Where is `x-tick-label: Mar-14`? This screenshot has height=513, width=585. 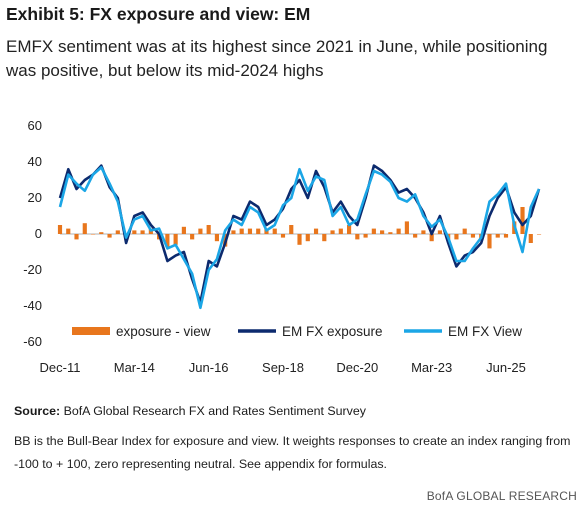
x-tick-label: Mar-14 is located at coordinates (134, 367).